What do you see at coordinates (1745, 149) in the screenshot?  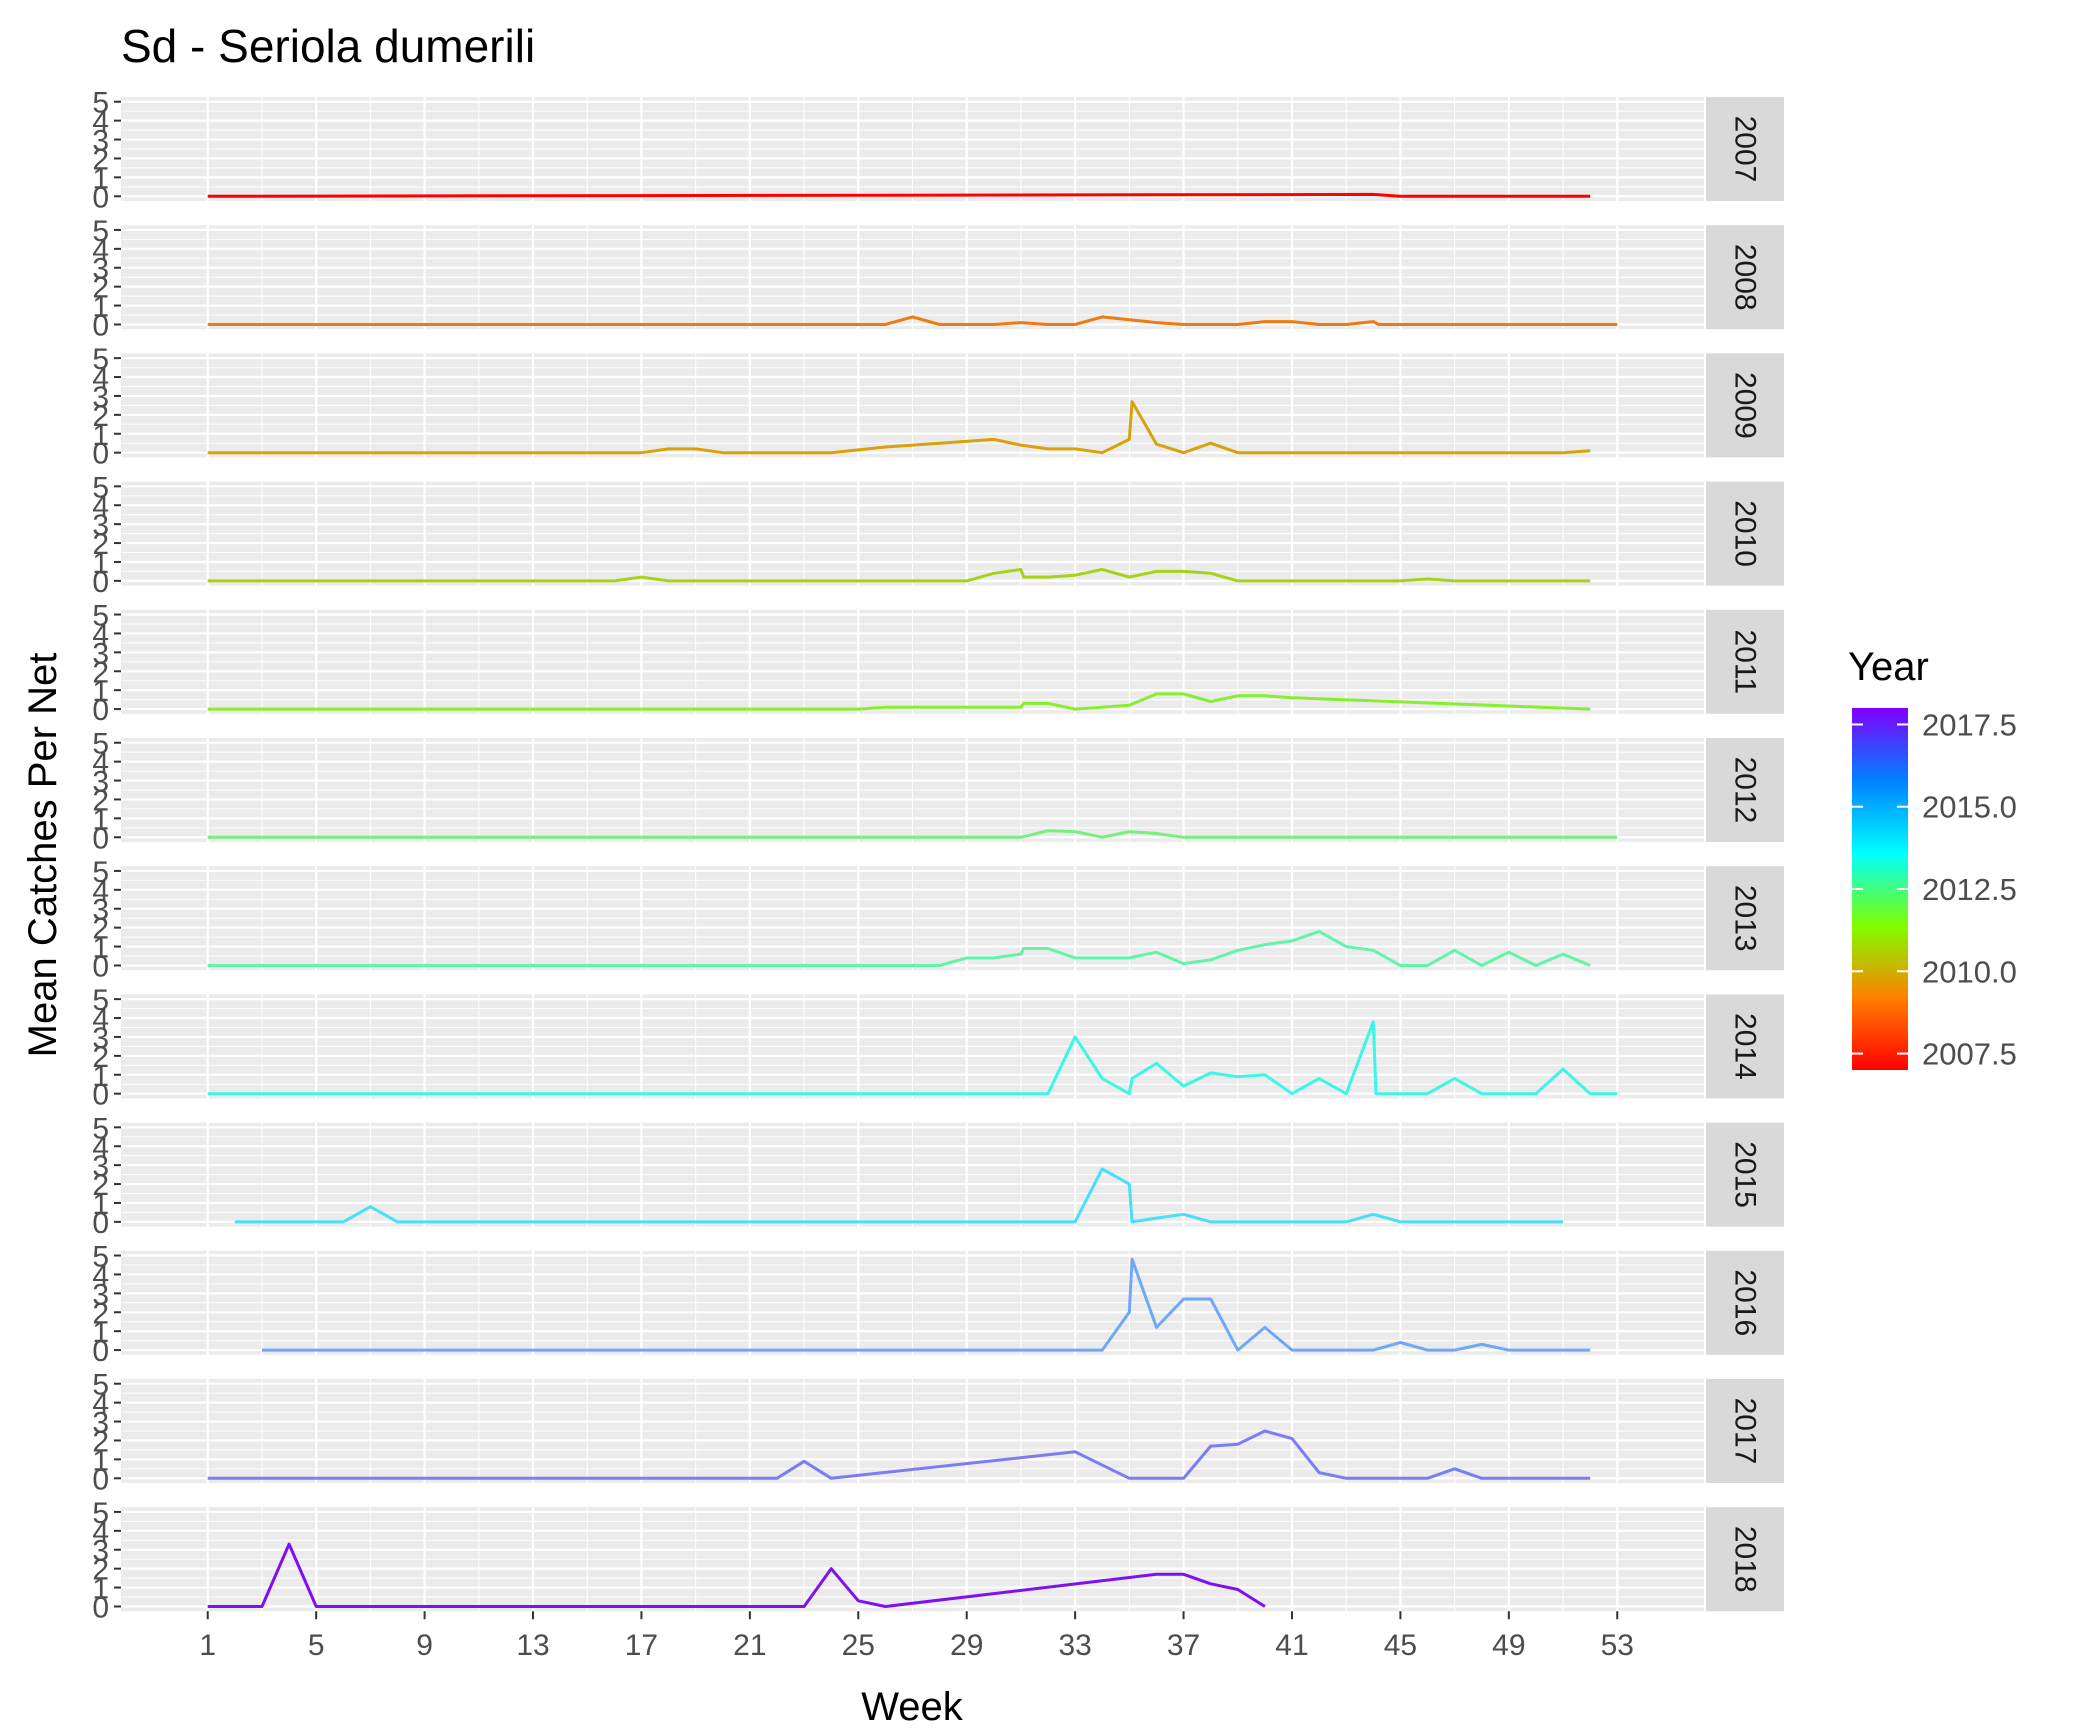 I see `facet-strip-label: 2007` at bounding box center [1745, 149].